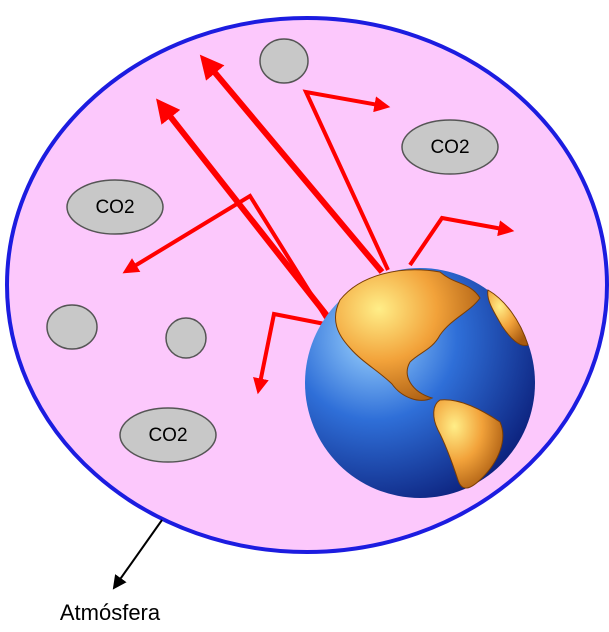 The height and width of the screenshot is (632, 609). I want to click on earth, so click(420, 383).